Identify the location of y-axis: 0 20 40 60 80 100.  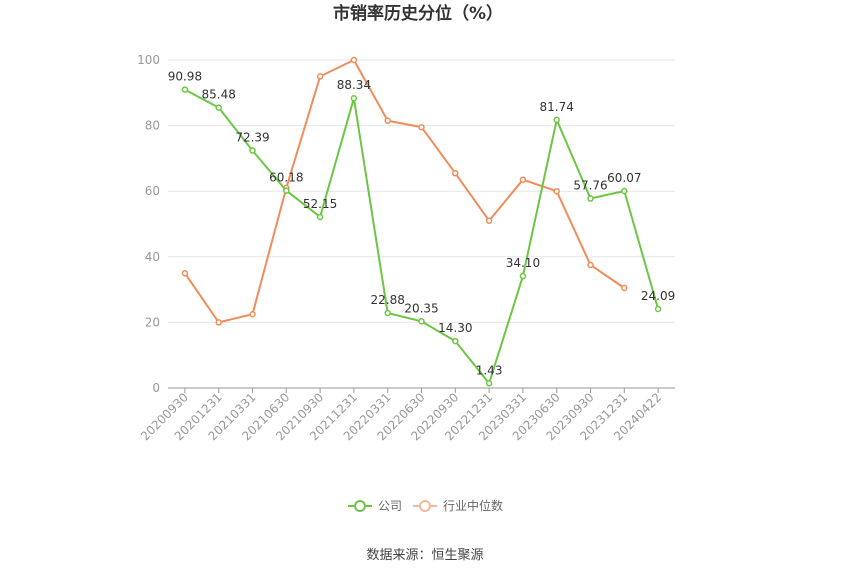
(148, 224).